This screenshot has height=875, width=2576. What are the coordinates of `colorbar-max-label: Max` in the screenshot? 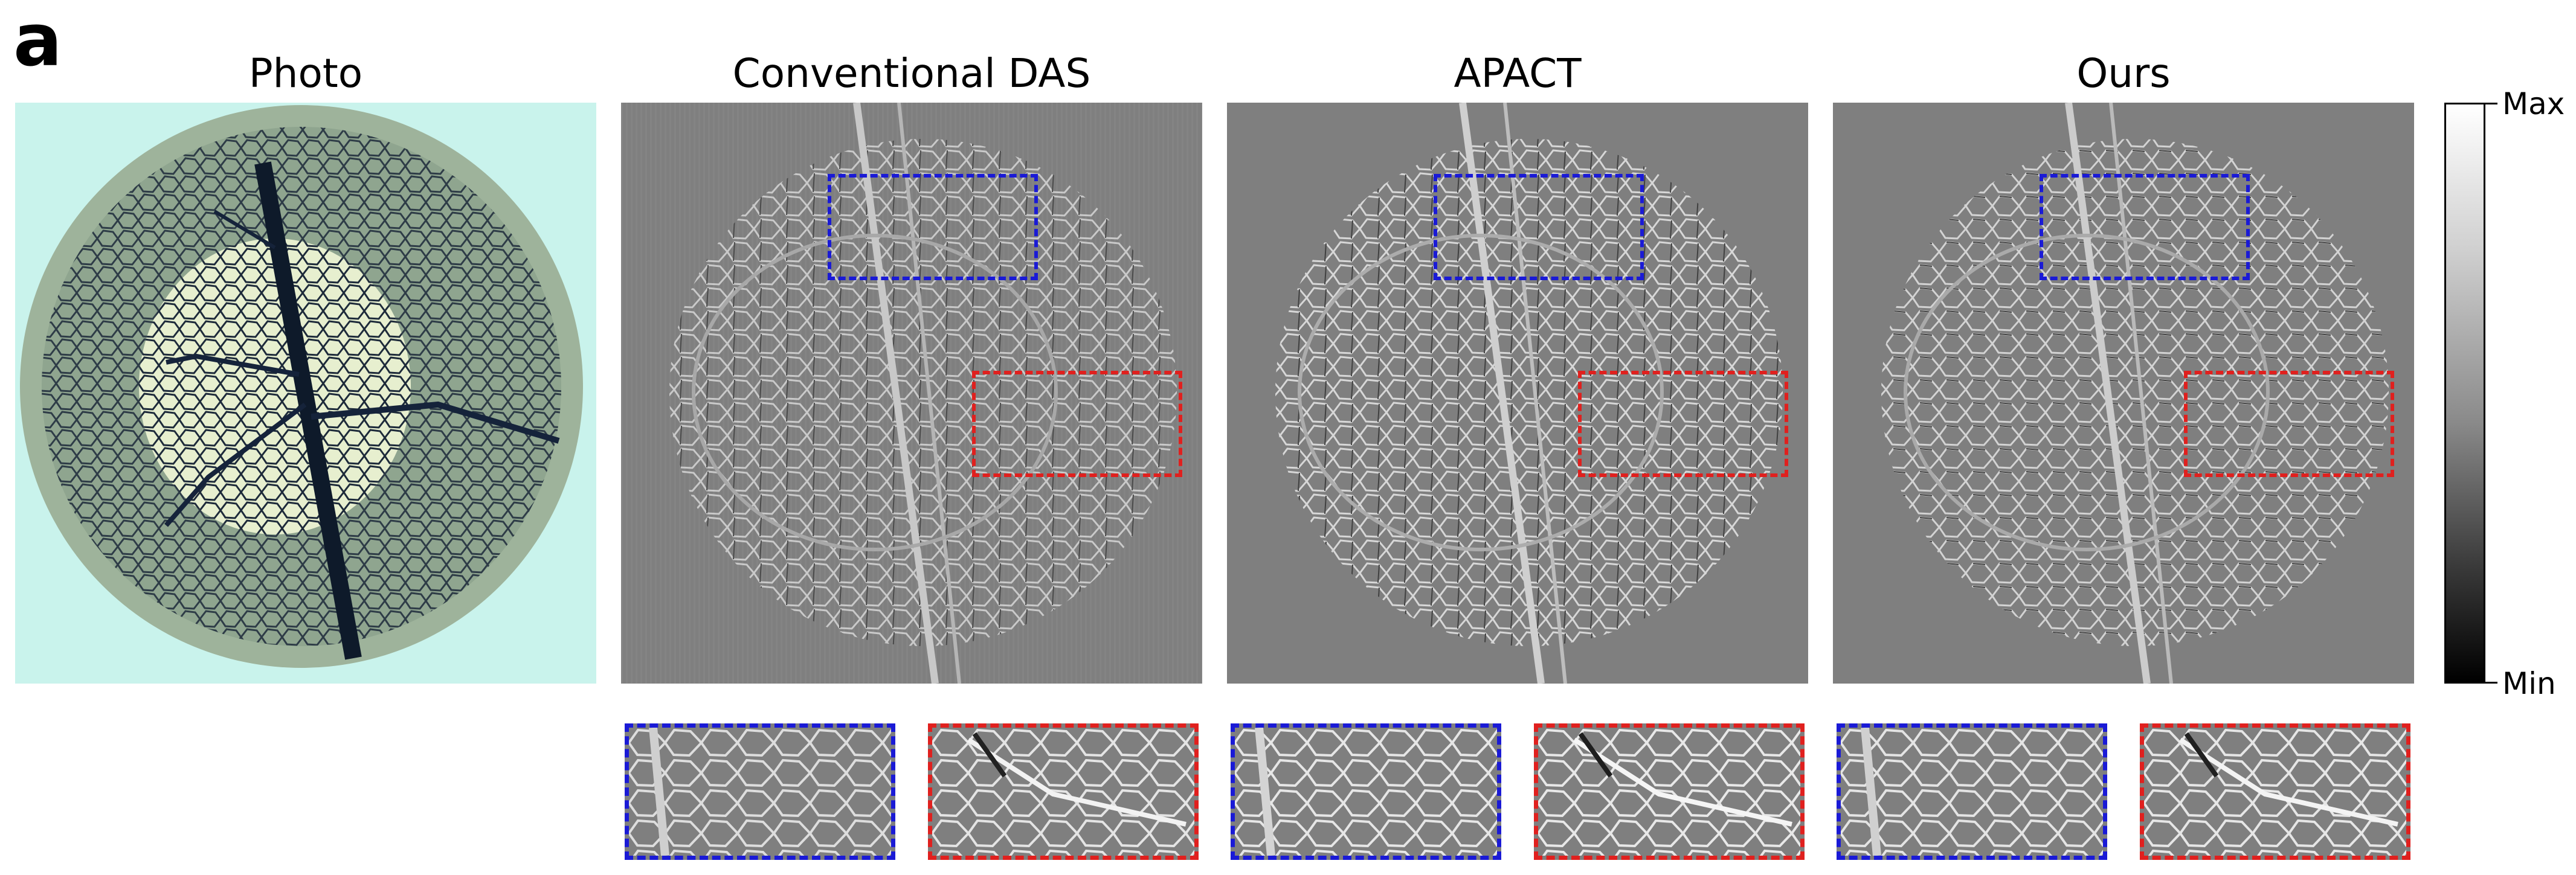 It's located at (2533, 103).